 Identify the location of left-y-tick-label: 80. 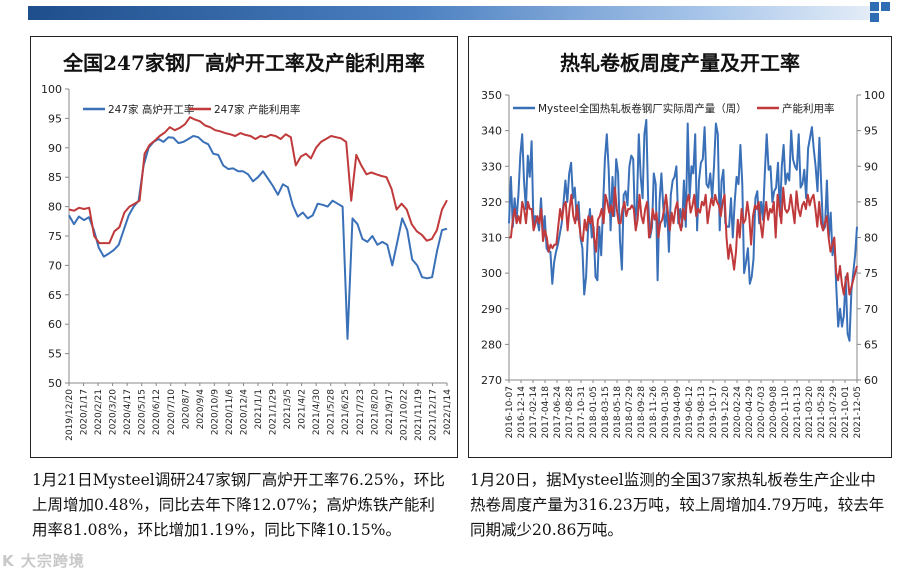
(55, 207).